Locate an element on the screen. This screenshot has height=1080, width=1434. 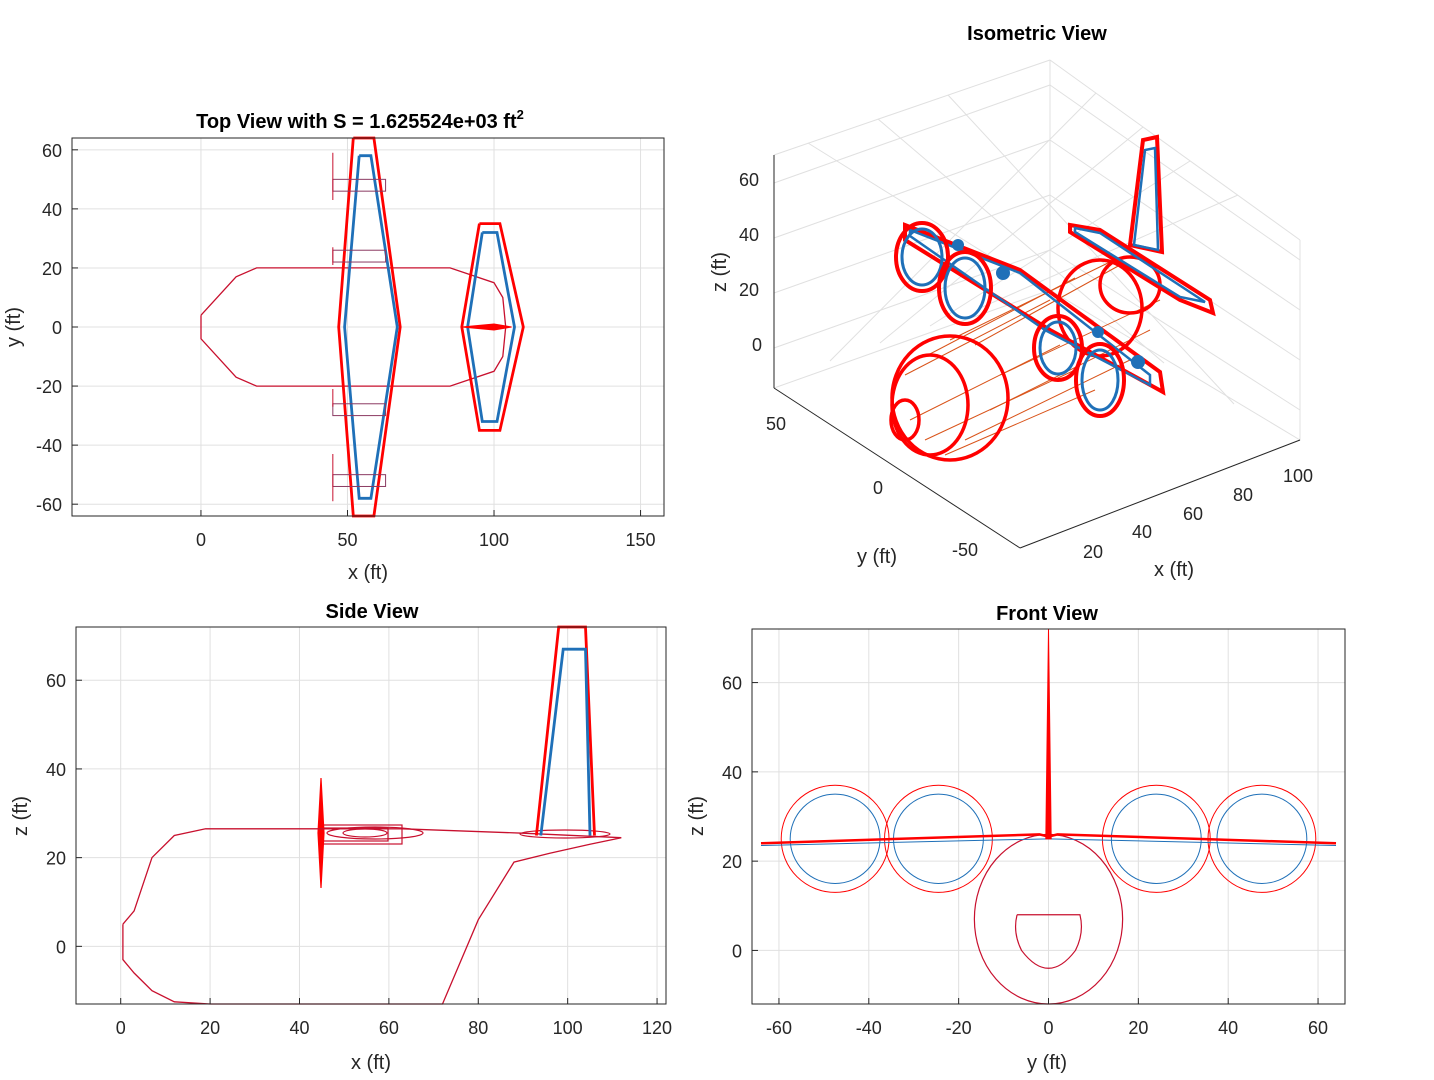
top-view-ytick-label: -40 is located at coordinates (49, 446).